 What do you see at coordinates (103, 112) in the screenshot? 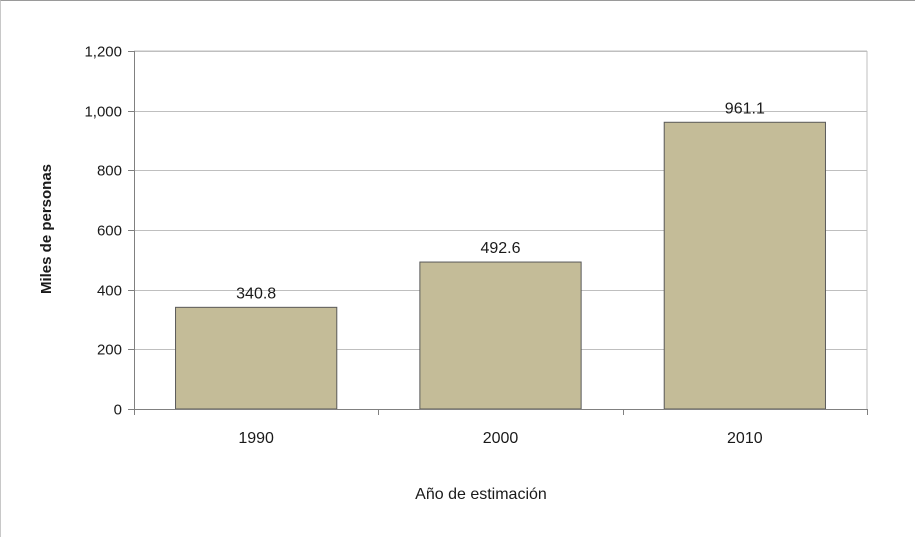
I see `y-tick-label: 1,000` at bounding box center [103, 112].